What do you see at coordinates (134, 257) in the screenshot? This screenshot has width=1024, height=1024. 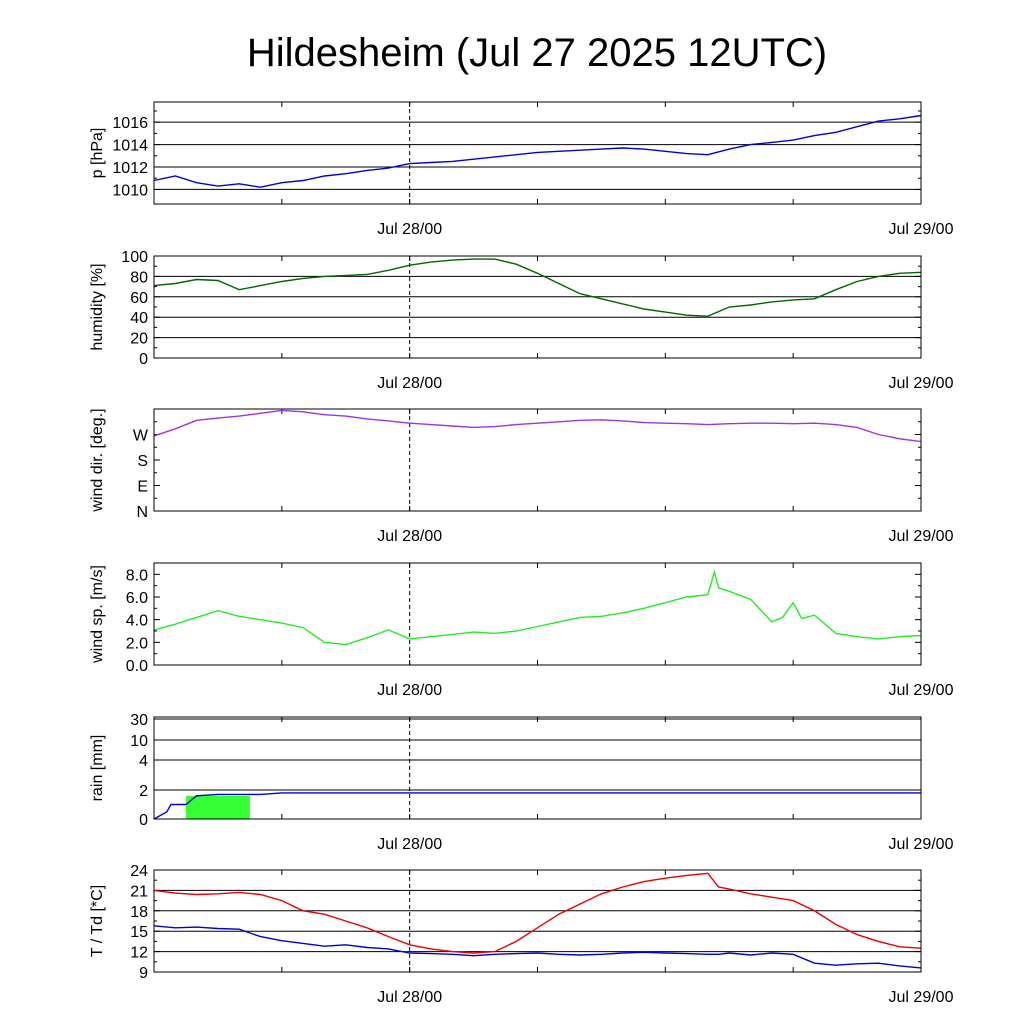 I see `y-tick-label: 100` at bounding box center [134, 257].